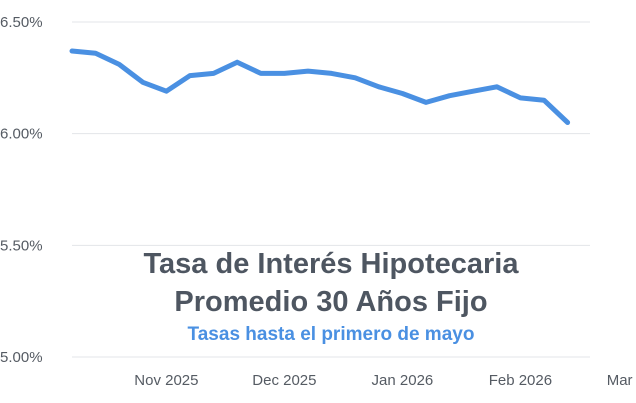 The image size is (636, 403). I want to click on x-tick-label: Feb 2026, so click(520, 380).